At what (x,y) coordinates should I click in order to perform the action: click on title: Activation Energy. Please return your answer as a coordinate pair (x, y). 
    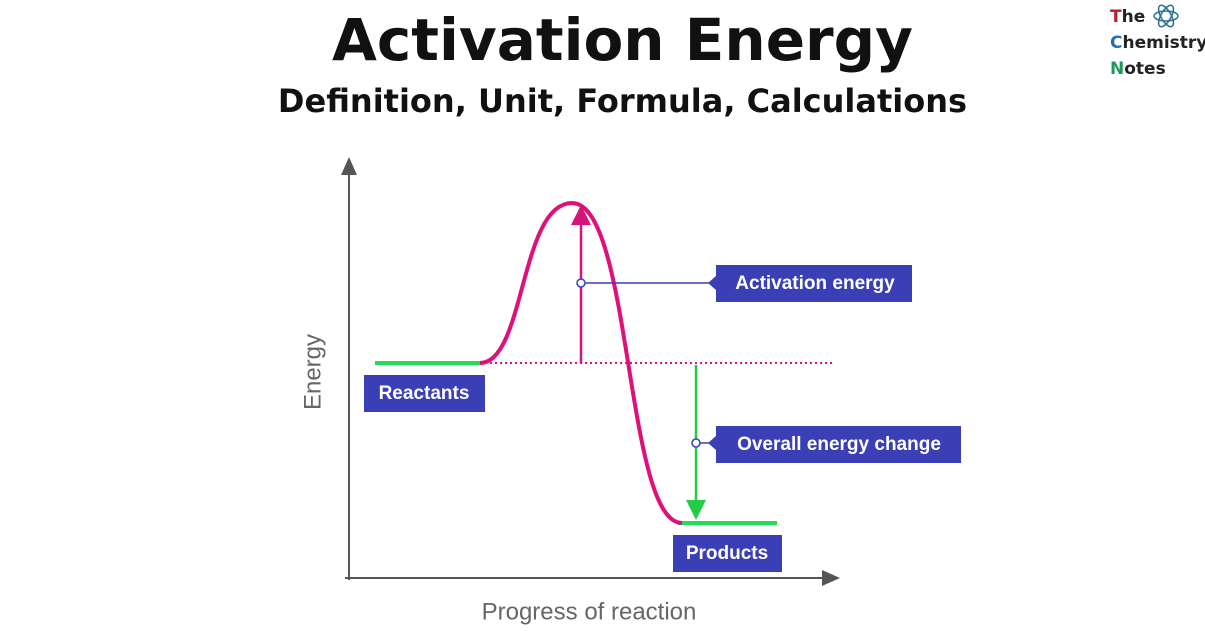
    Looking at the image, I should click on (622, 40).